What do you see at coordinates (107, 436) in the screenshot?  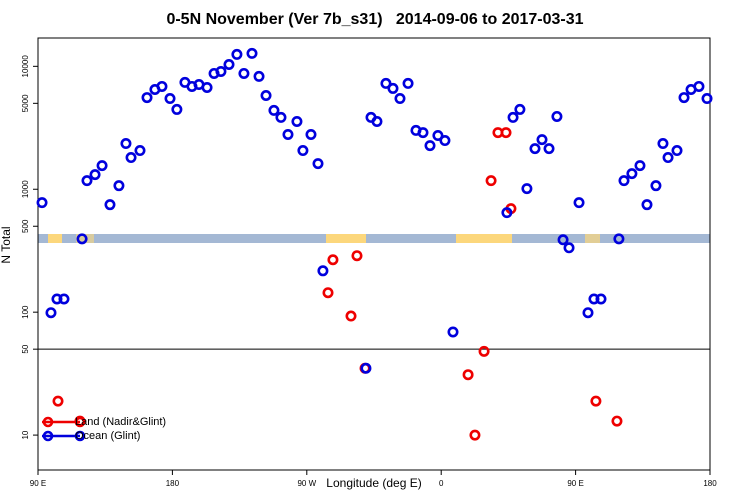 I see `legend-label: Ocean (Glint)` at bounding box center [107, 436].